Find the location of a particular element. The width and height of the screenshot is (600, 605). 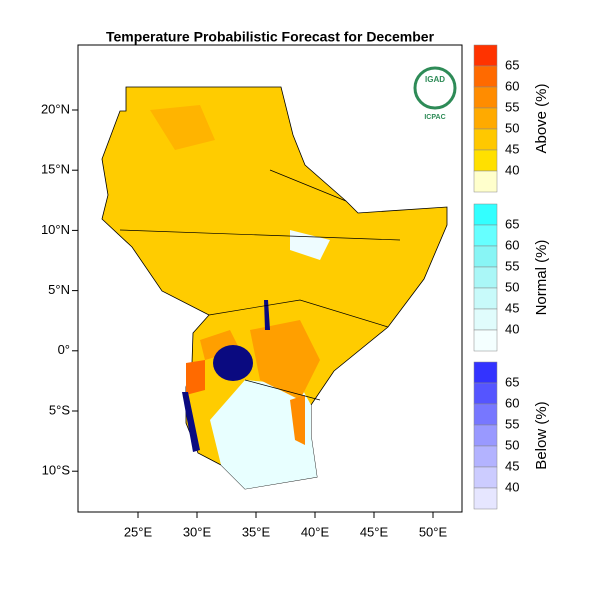

lon-label: 50°E is located at coordinates (433, 531).